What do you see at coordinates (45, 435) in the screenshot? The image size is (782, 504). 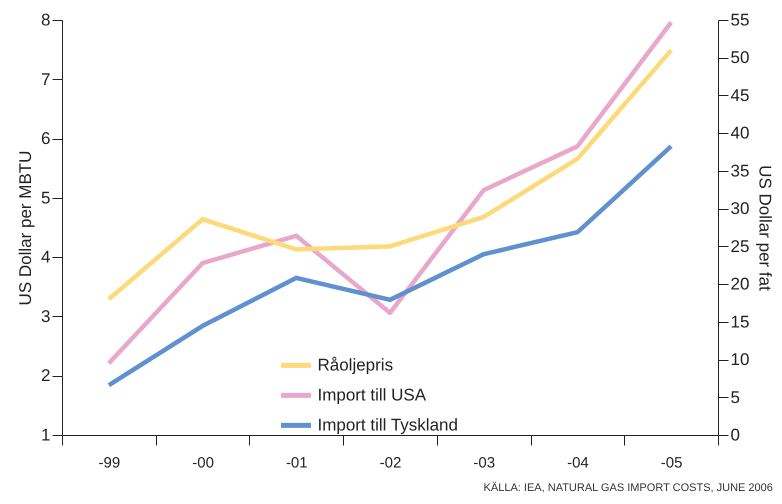 I see `y-tick-label: 1` at bounding box center [45, 435].